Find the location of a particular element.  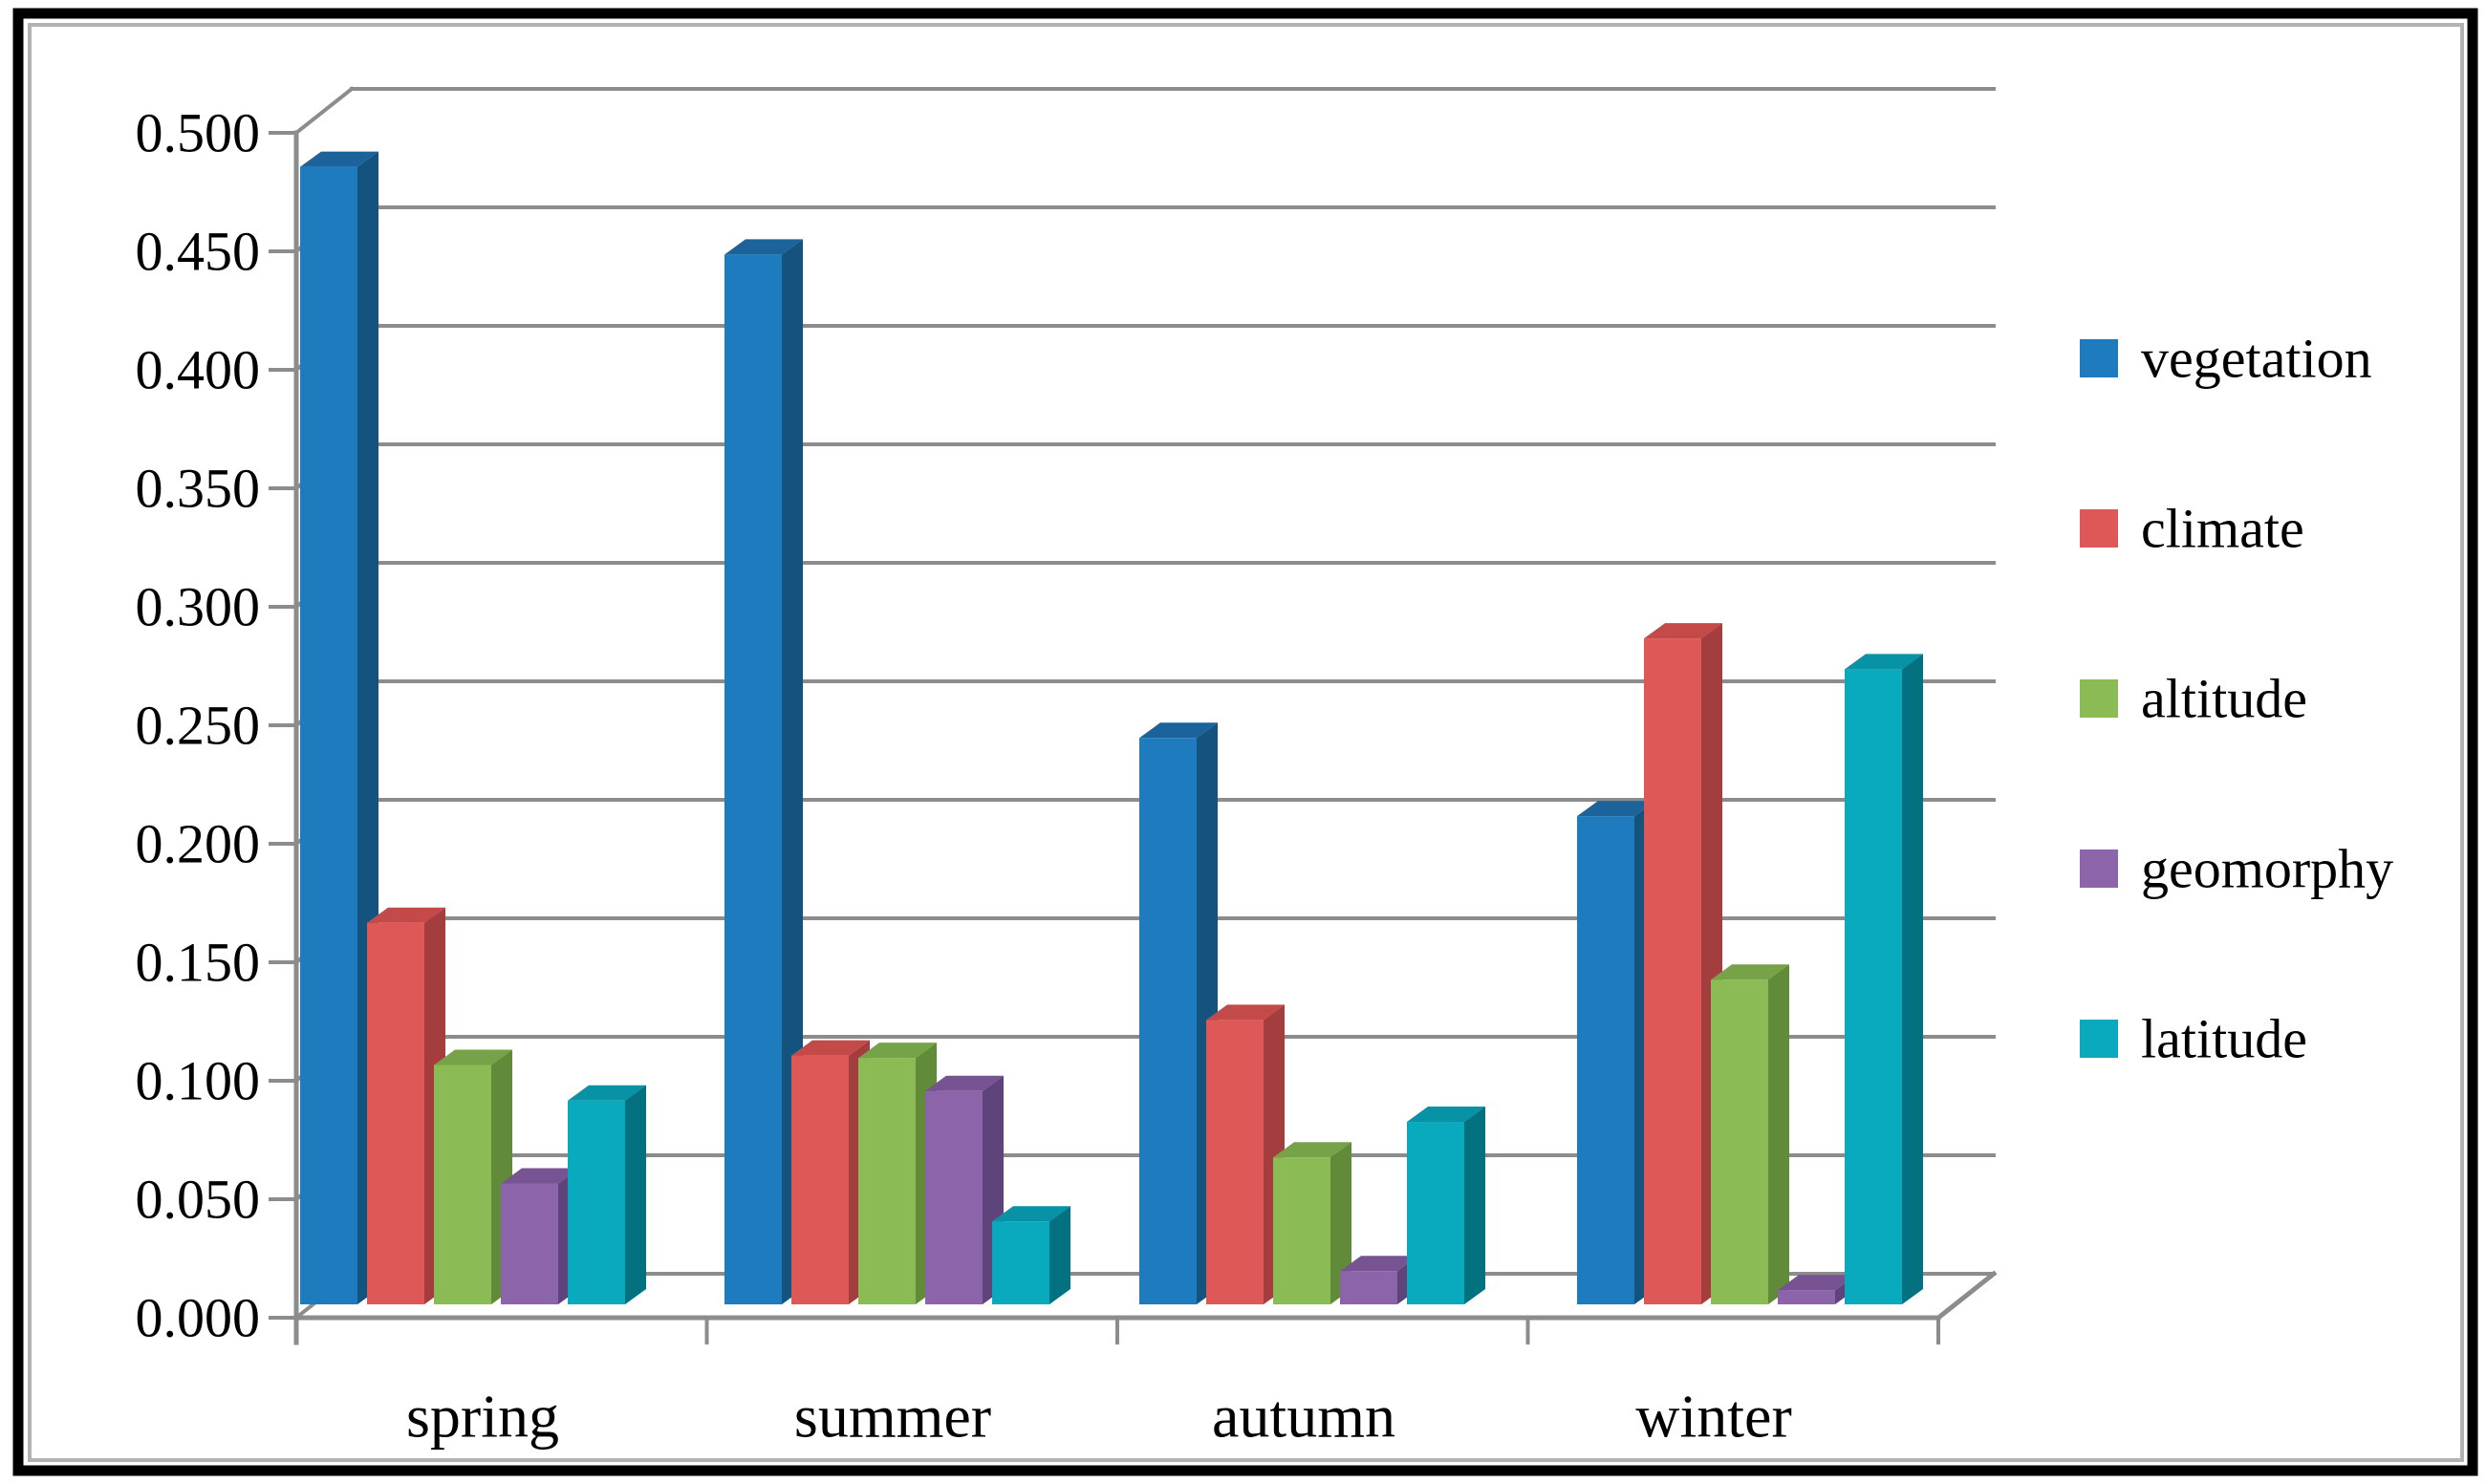

y-tick-label: 0.450 is located at coordinates (198, 252).